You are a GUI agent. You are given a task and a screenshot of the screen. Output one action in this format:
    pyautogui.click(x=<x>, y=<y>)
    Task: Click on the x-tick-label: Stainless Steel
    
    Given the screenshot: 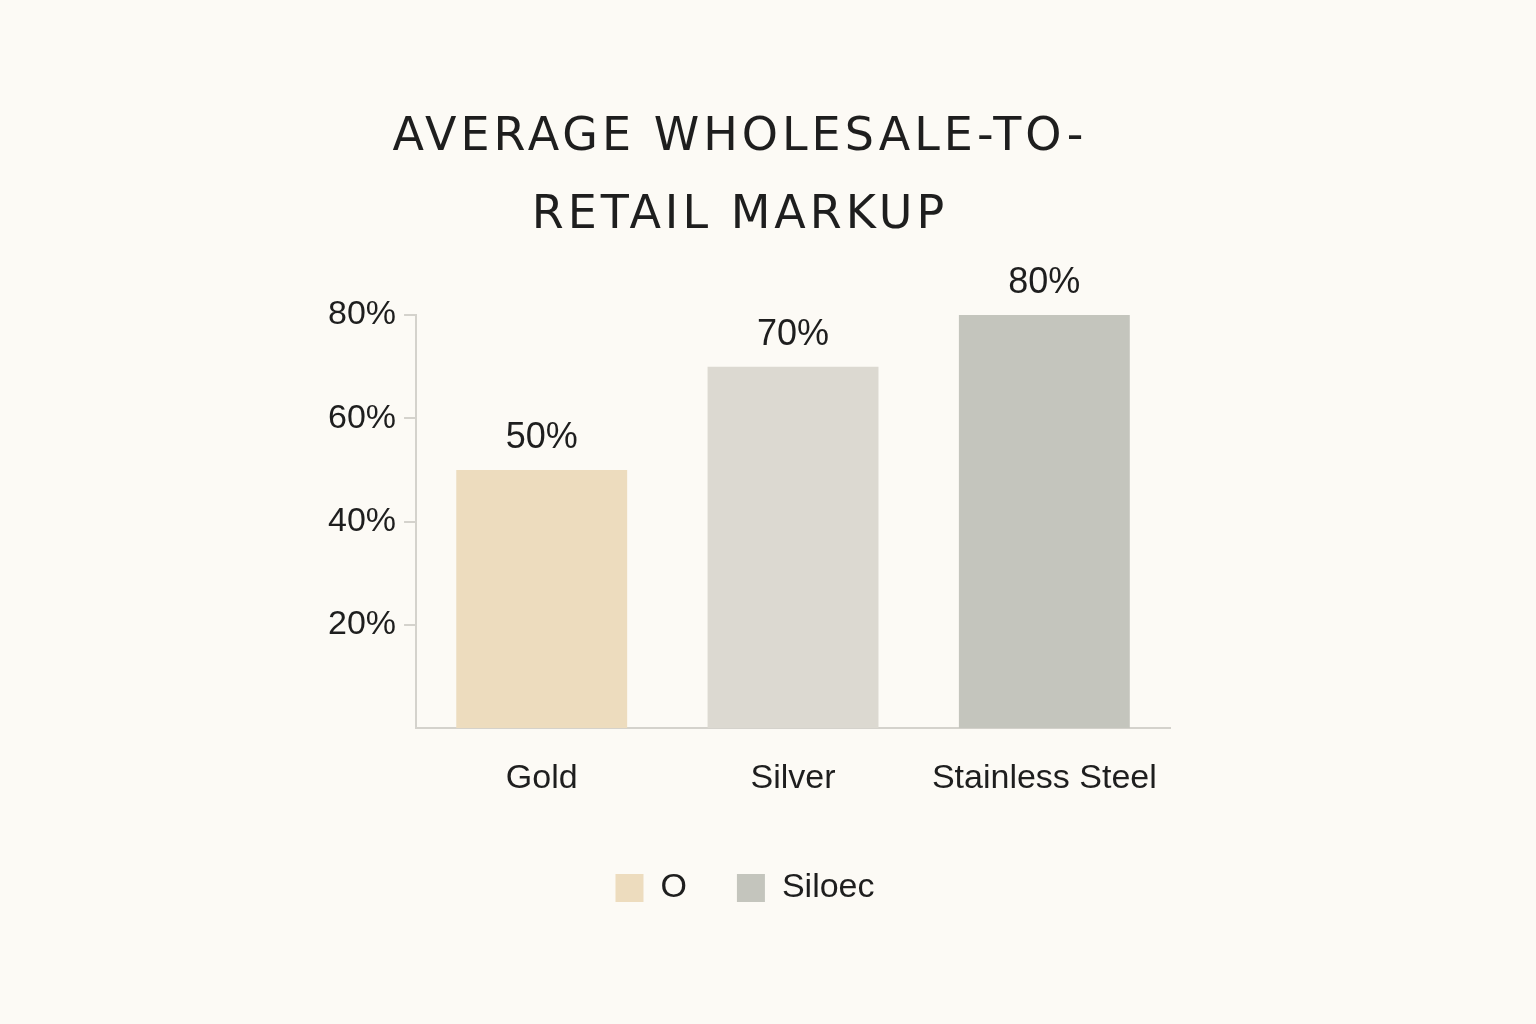 What is the action you would take?
    pyautogui.click(x=1044, y=775)
    